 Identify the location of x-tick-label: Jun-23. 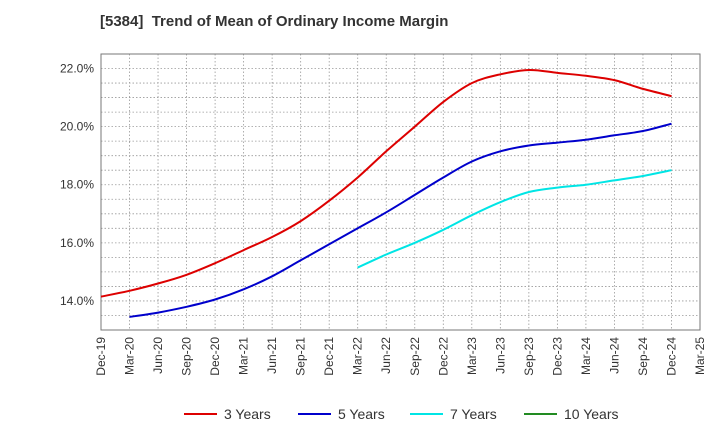
(500, 355).